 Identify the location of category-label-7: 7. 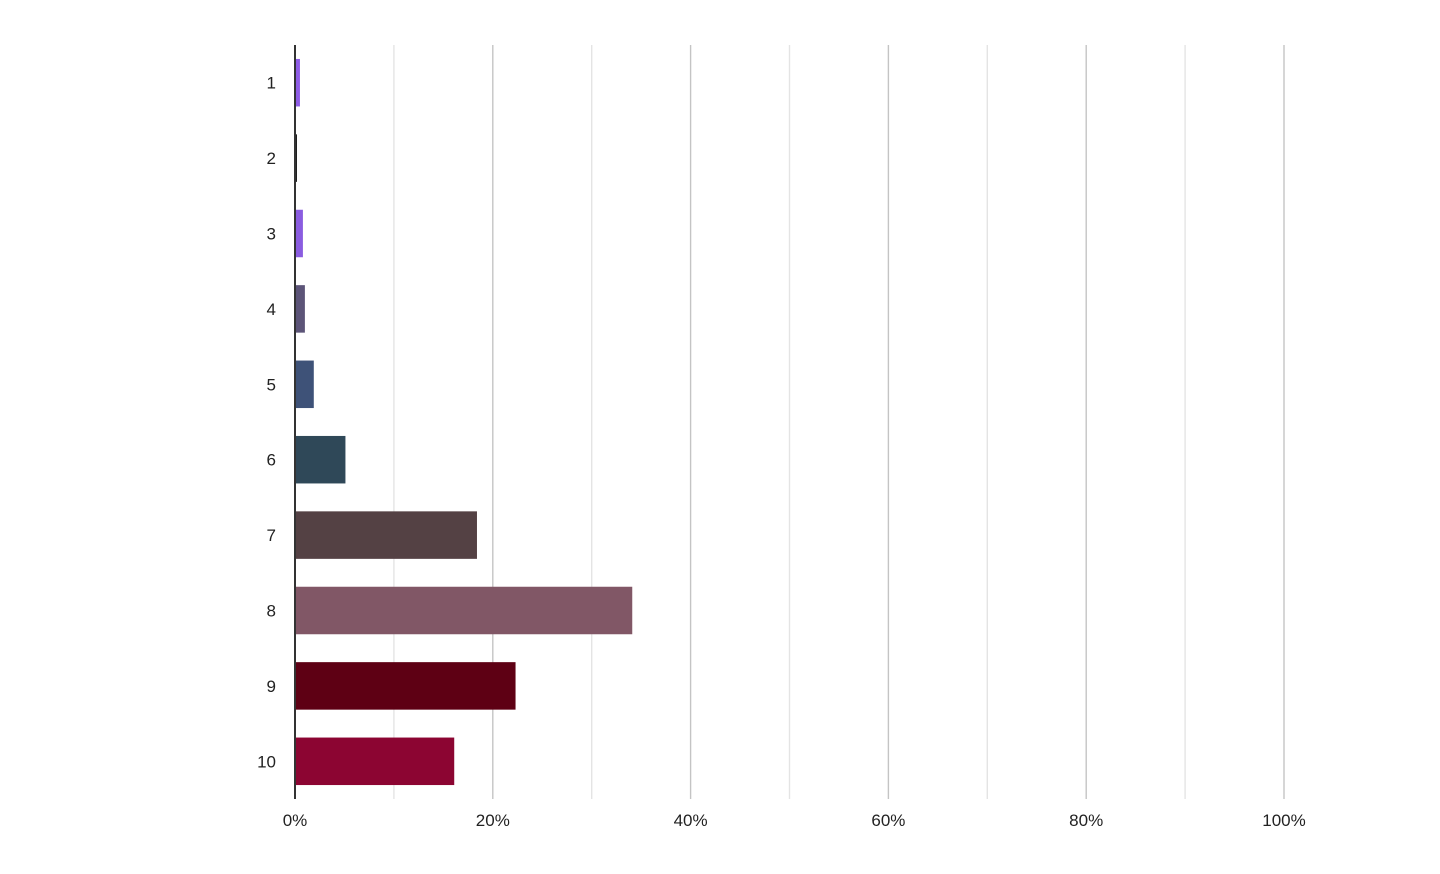
(271, 535).